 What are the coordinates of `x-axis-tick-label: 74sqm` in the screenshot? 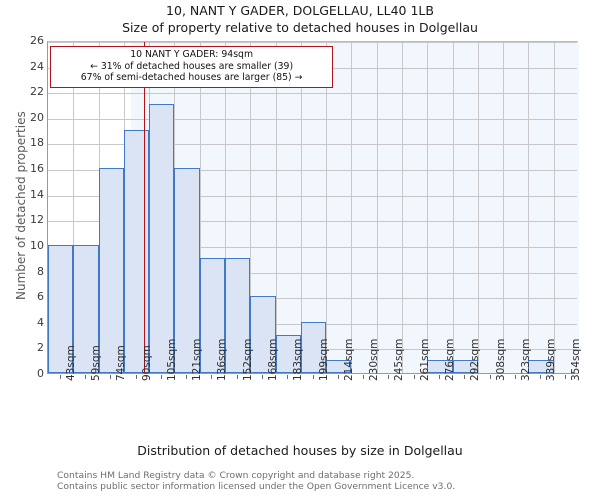 It's located at (121, 363).